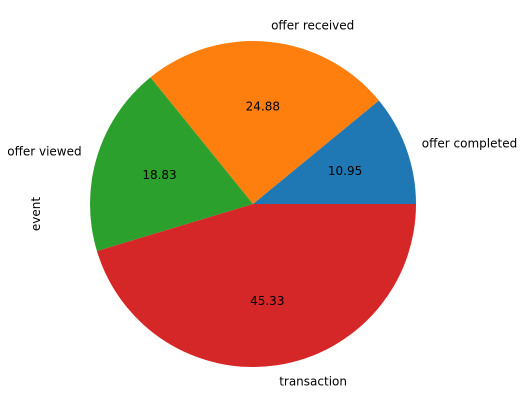 The width and height of the screenshot is (527, 401). Describe the element at coordinates (263, 107) in the screenshot. I see `value-label-offer-received: 24.88` at that location.